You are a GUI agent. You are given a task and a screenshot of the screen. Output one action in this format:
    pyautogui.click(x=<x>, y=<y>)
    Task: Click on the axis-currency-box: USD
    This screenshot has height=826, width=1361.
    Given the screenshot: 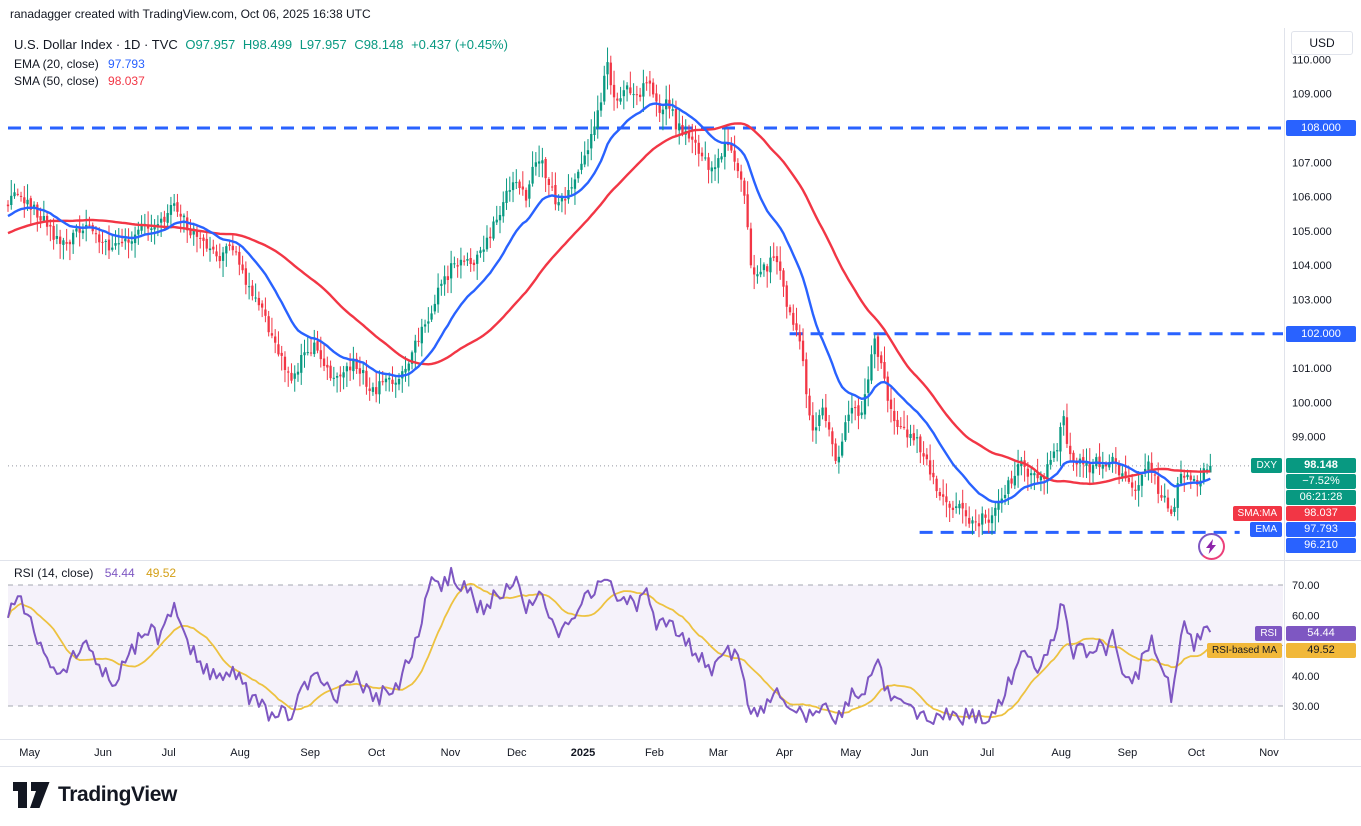 What is the action you would take?
    pyautogui.click(x=1322, y=43)
    